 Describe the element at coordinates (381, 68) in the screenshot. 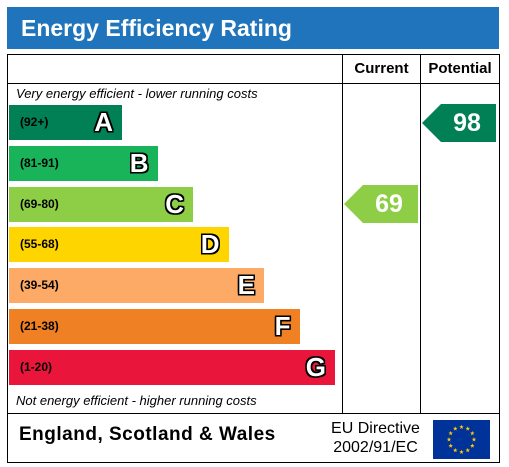

I see `current-column-header: Current` at that location.